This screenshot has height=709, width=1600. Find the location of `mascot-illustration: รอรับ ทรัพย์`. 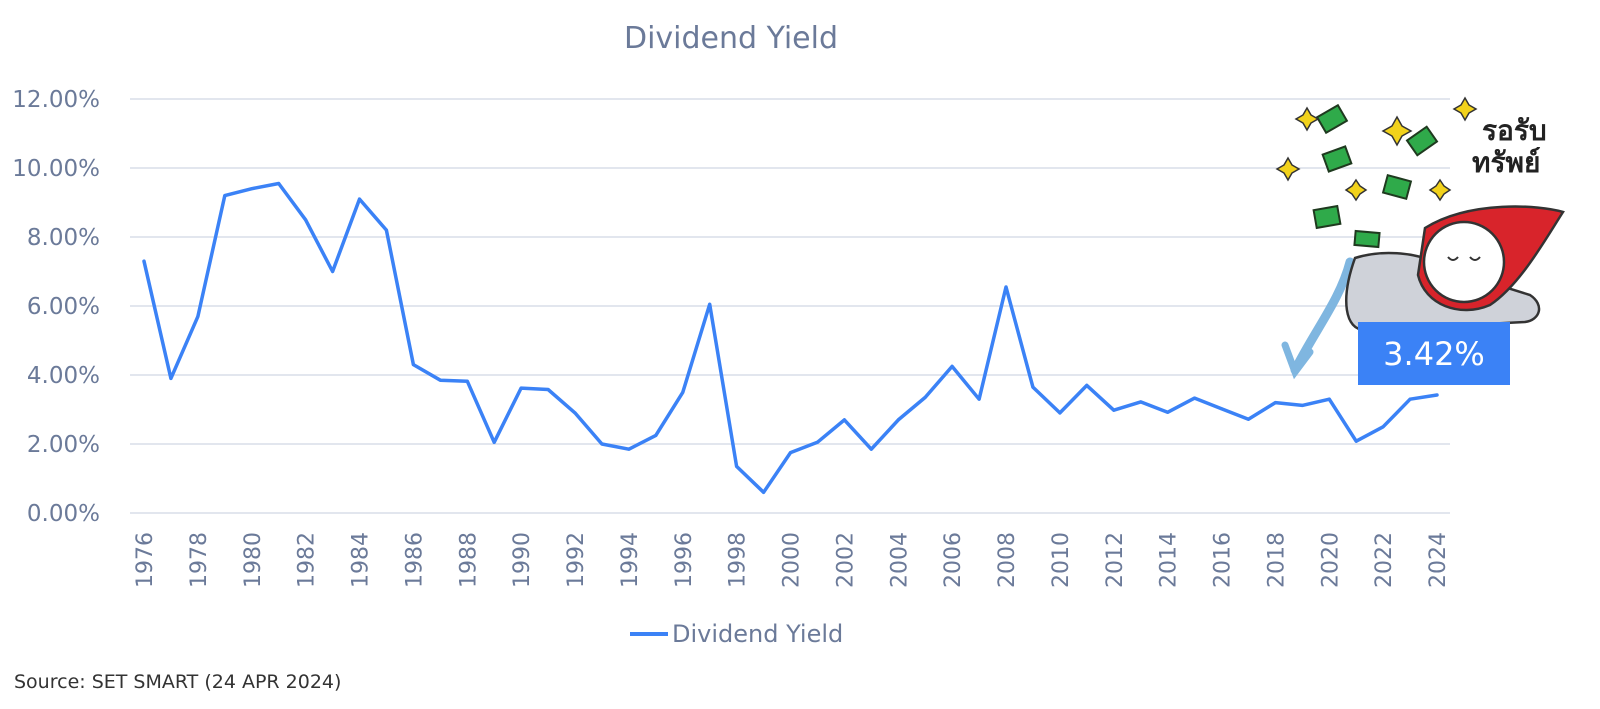

mascot-illustration: รอรับ ทรัพย์ is located at coordinates (1420, 238).